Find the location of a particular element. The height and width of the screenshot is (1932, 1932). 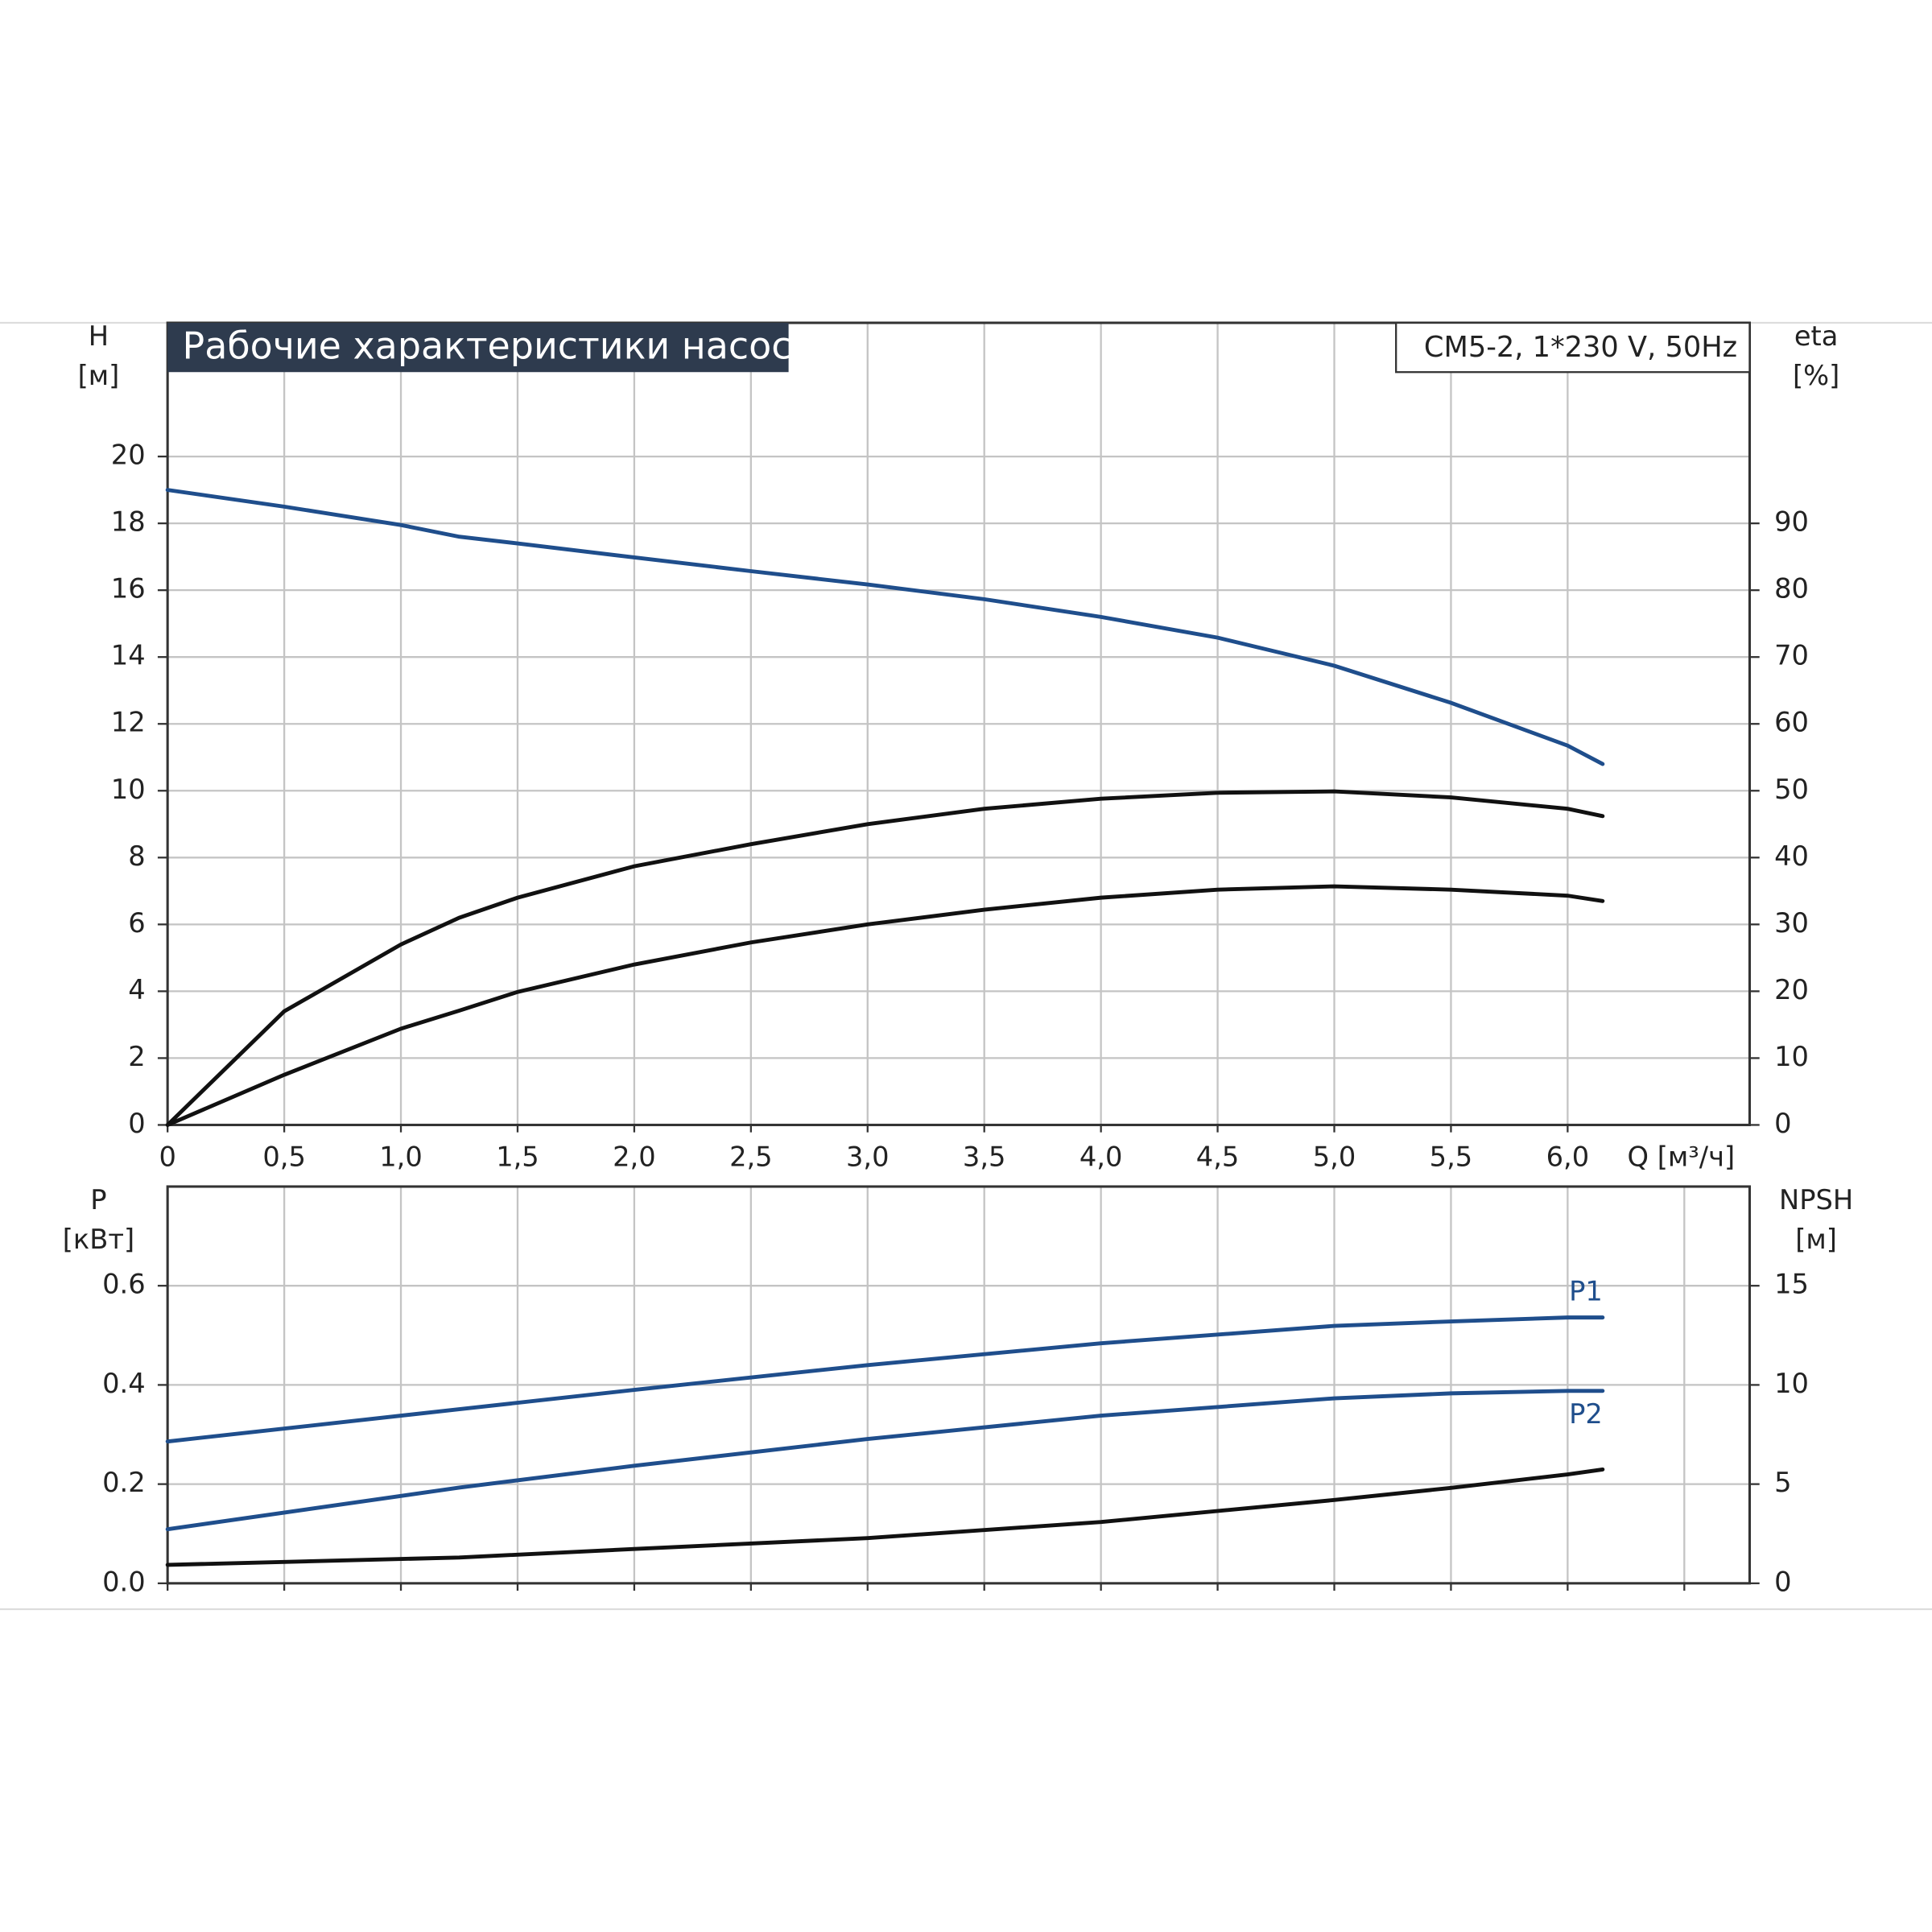

y-axis-label: P is located at coordinates (98, 1200).